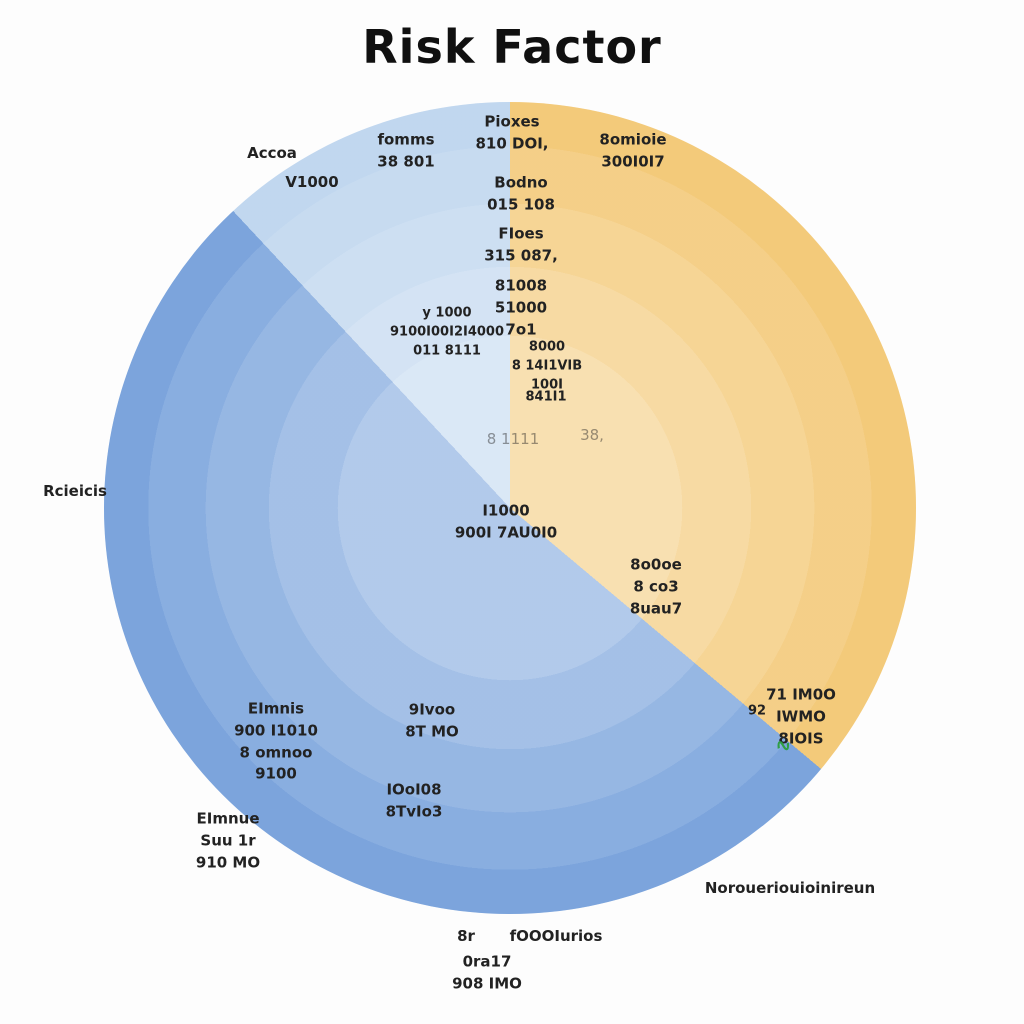 The height and width of the screenshot is (1024, 1024). I want to click on chart-annotation: 8r, so click(466, 936).